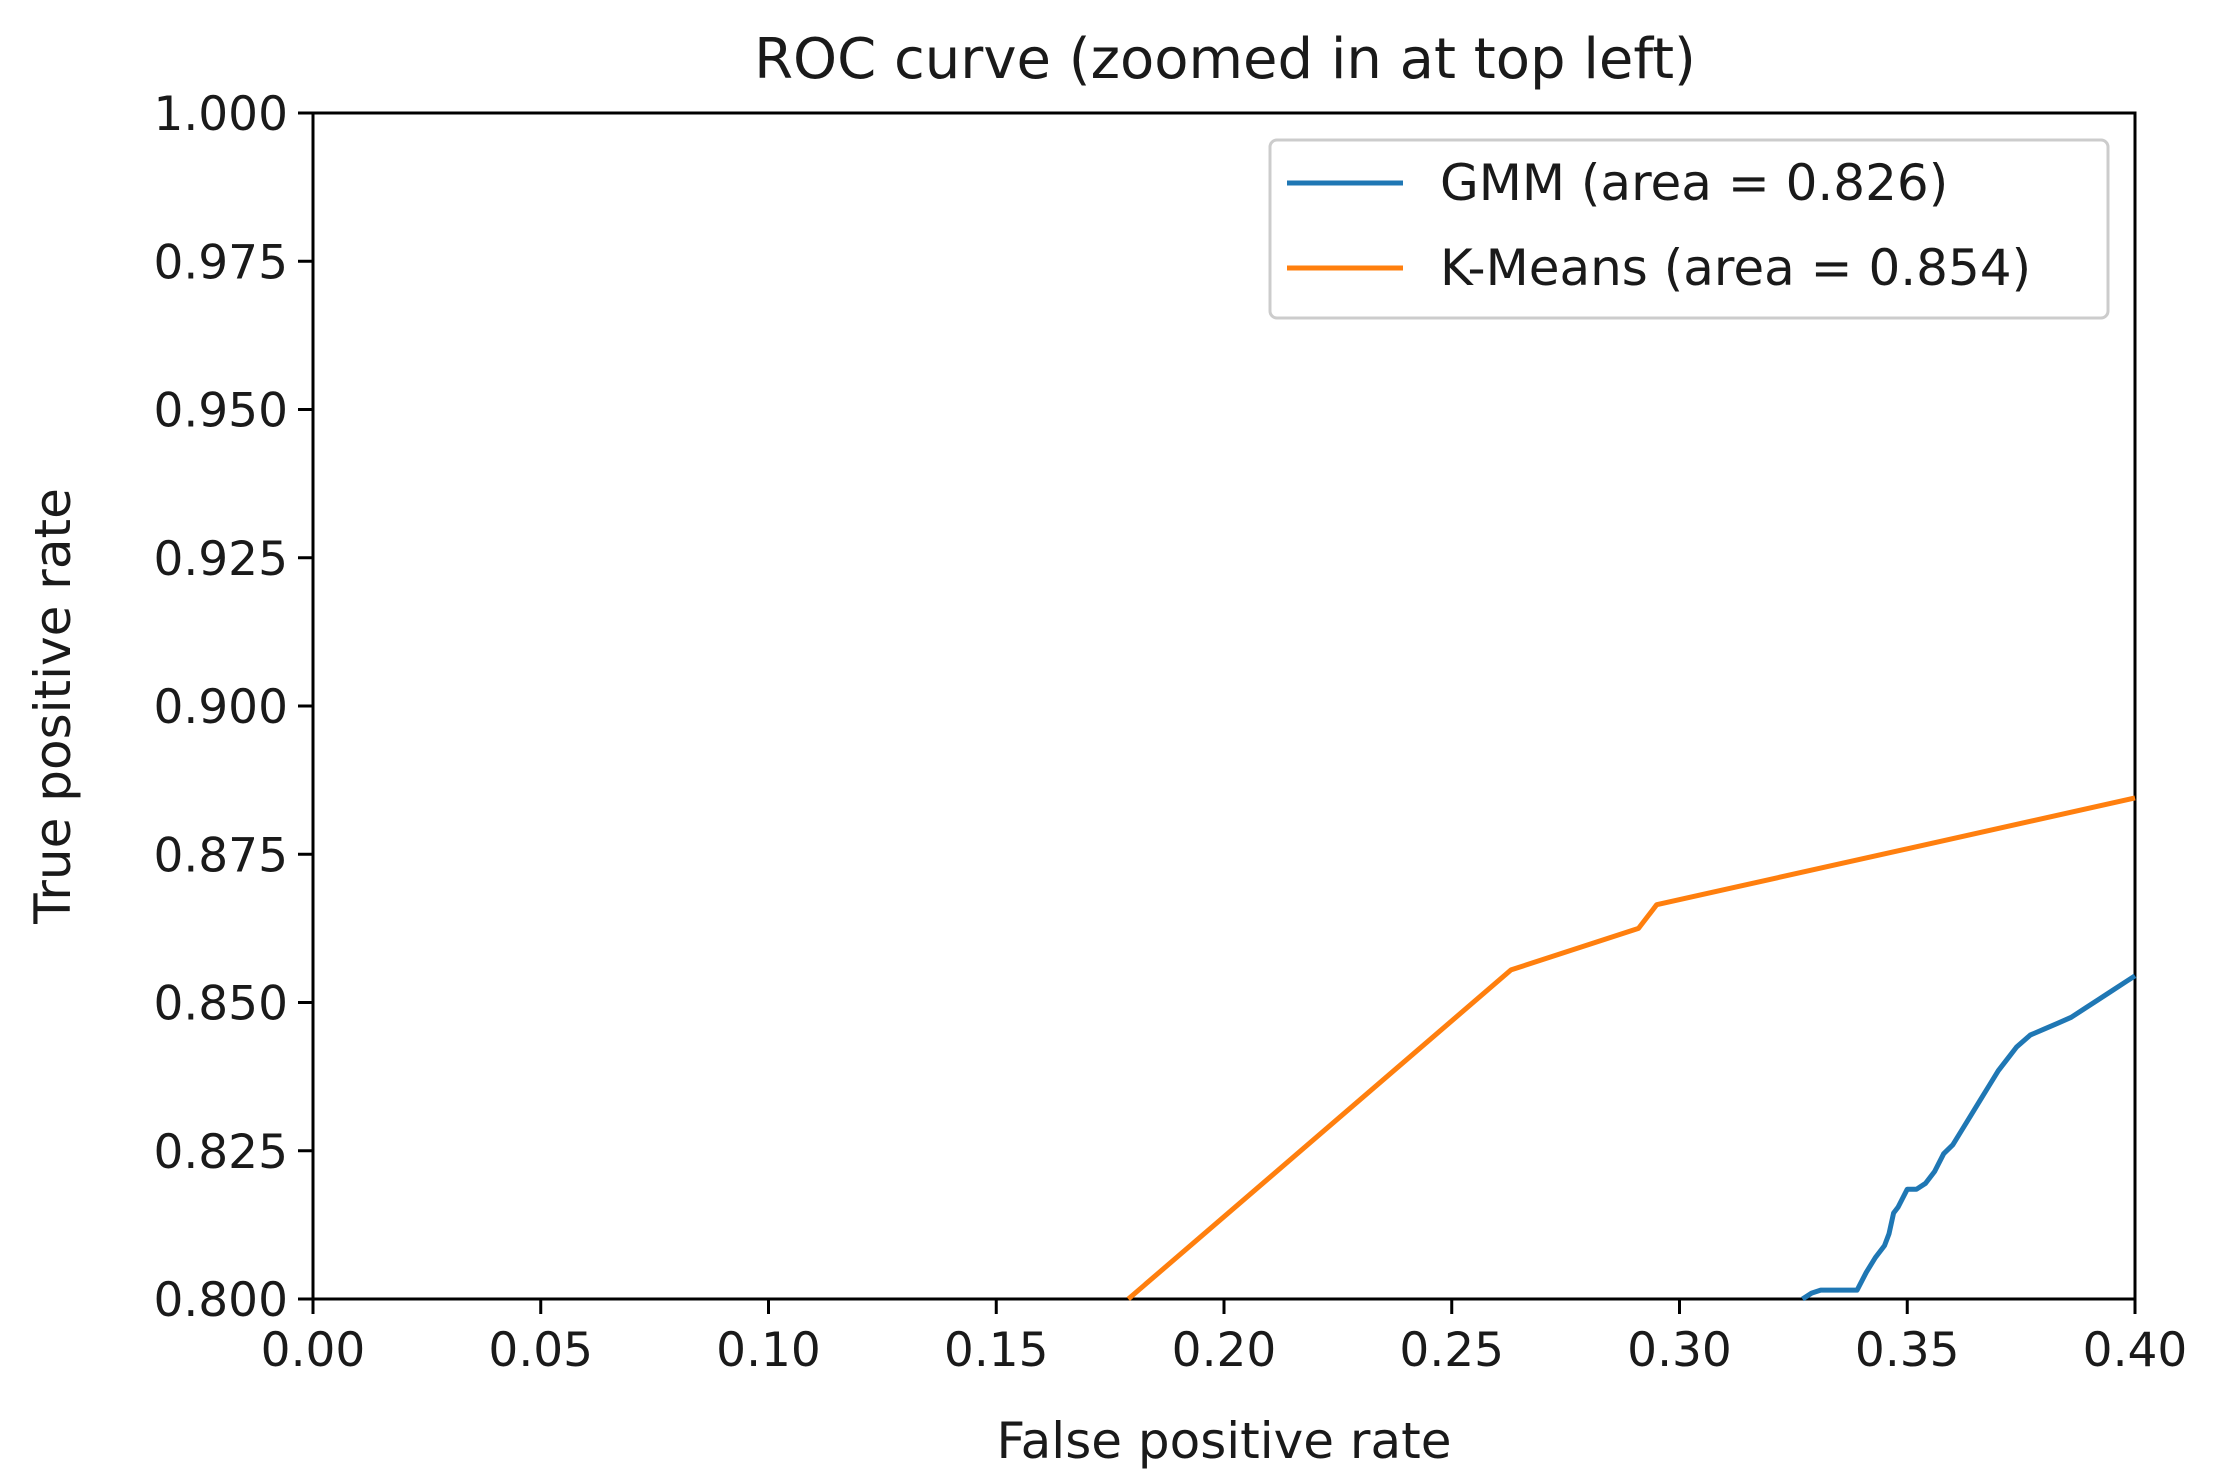 Image resolution: width=2218 pixels, height=1483 pixels. Describe the element at coordinates (2135, 1350) in the screenshot. I see `x-tick-label: 0.40` at that location.